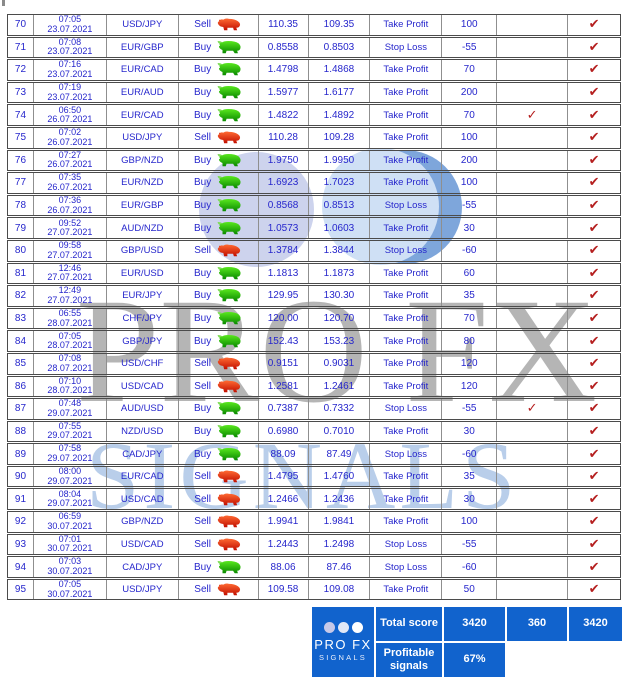  I want to click on profitable-signals-value: 67%, so click(474, 660).